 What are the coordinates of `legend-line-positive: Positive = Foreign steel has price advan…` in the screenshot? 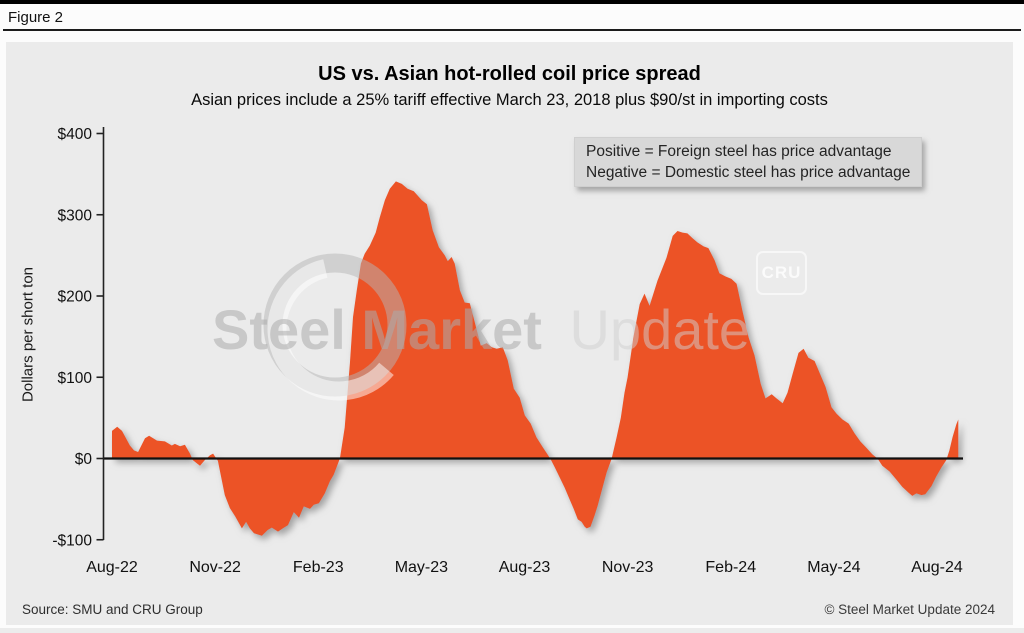 It's located at (739, 151).